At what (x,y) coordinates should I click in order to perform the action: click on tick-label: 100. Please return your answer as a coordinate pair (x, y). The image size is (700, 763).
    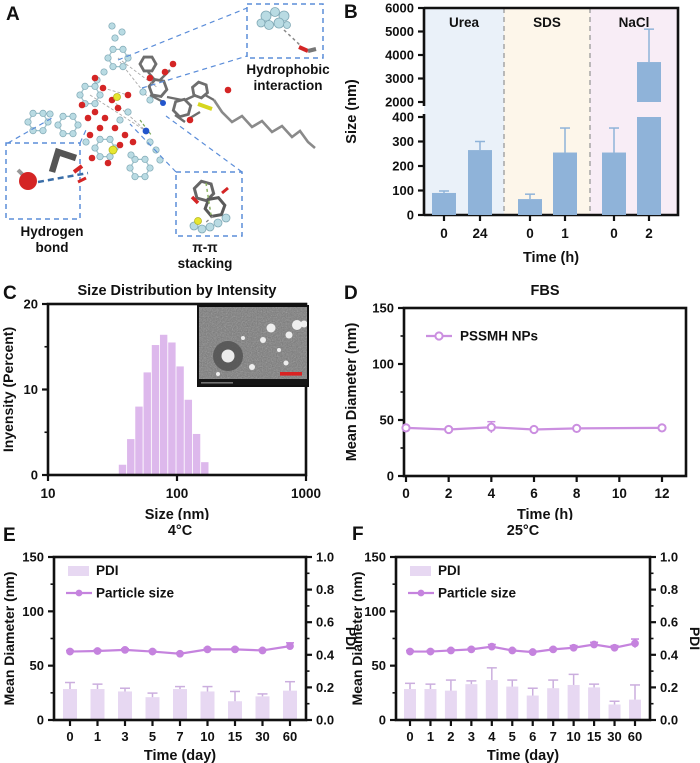
    Looking at the image, I should click on (383, 364).